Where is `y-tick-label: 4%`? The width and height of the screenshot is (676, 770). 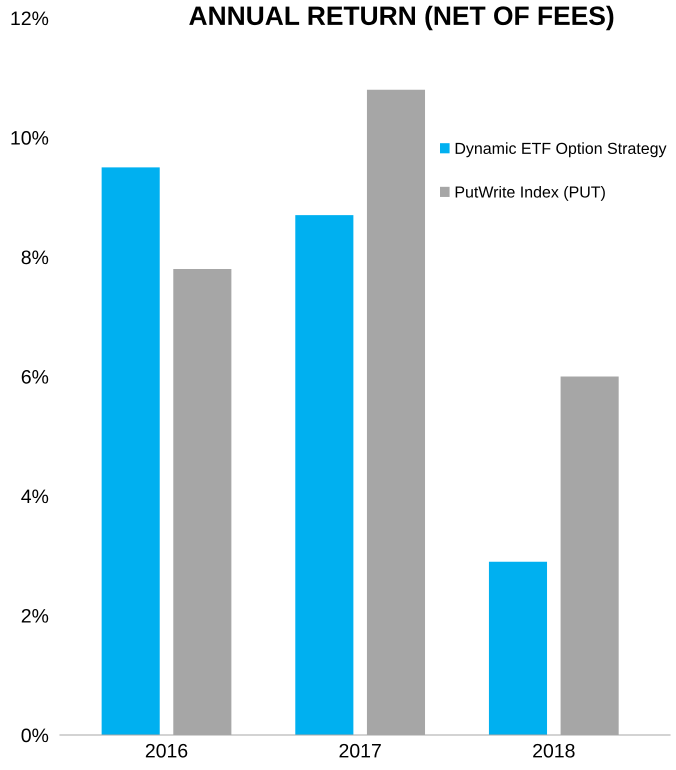 y-tick-label: 4% is located at coordinates (34, 497).